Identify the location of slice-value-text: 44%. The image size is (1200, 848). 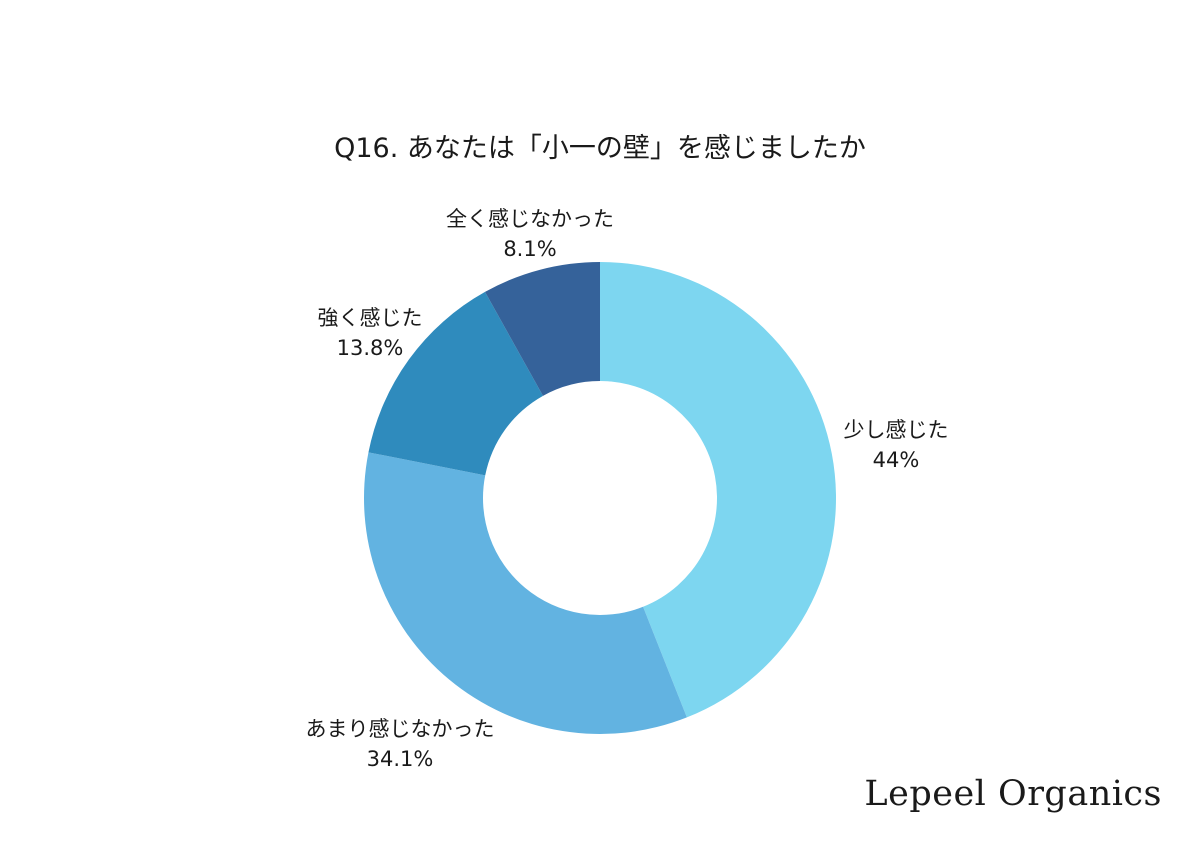
(896, 460).